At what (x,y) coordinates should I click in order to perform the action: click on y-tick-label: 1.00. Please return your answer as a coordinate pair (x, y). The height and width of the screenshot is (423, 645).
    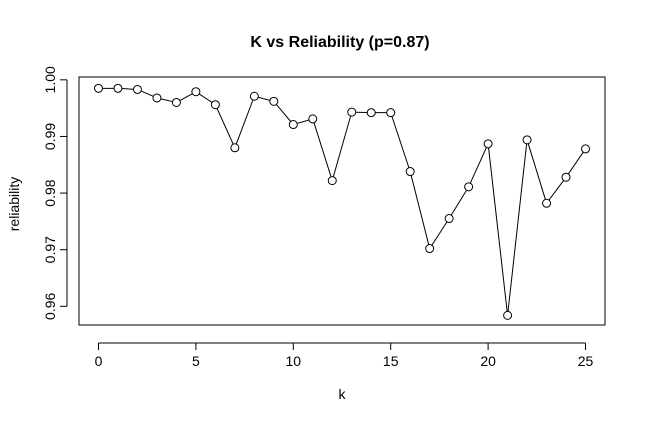
    Looking at the image, I should click on (50, 79).